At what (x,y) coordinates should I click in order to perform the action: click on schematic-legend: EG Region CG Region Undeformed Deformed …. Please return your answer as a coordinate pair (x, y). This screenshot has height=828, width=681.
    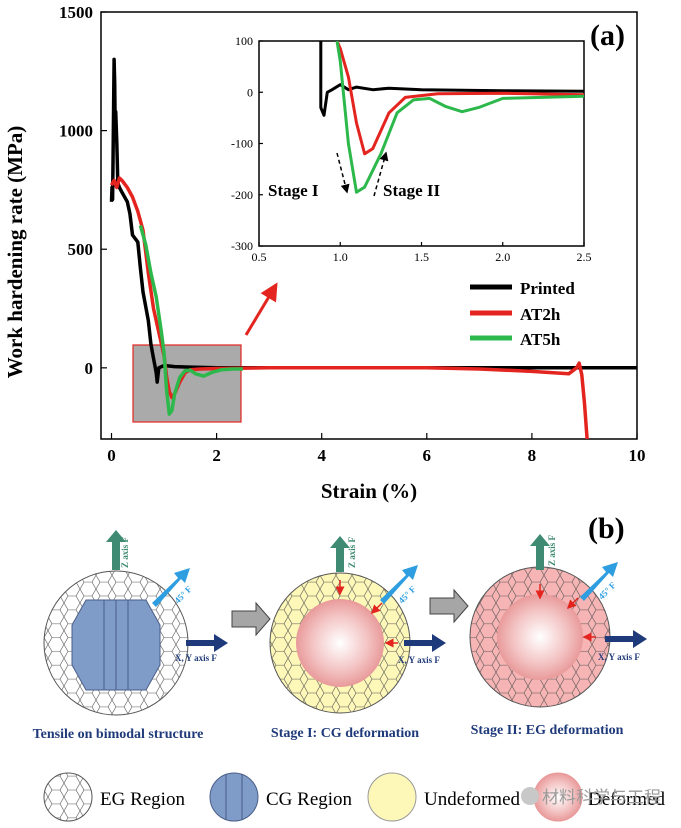
    Looking at the image, I should click on (354, 797).